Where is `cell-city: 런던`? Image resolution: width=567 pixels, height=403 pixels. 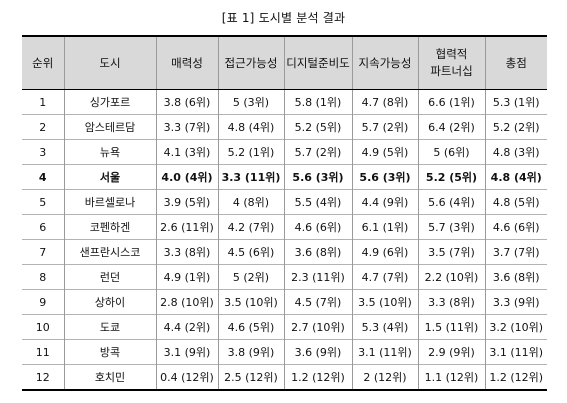 cell-city: 런던 is located at coordinates (110, 277).